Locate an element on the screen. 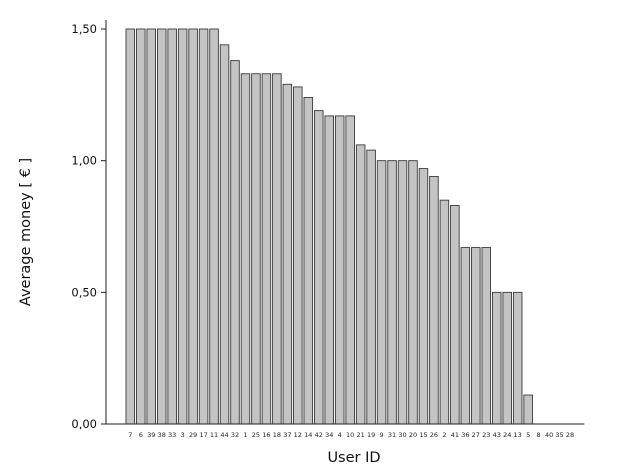  x-tick-label: 44 is located at coordinates (224, 435).